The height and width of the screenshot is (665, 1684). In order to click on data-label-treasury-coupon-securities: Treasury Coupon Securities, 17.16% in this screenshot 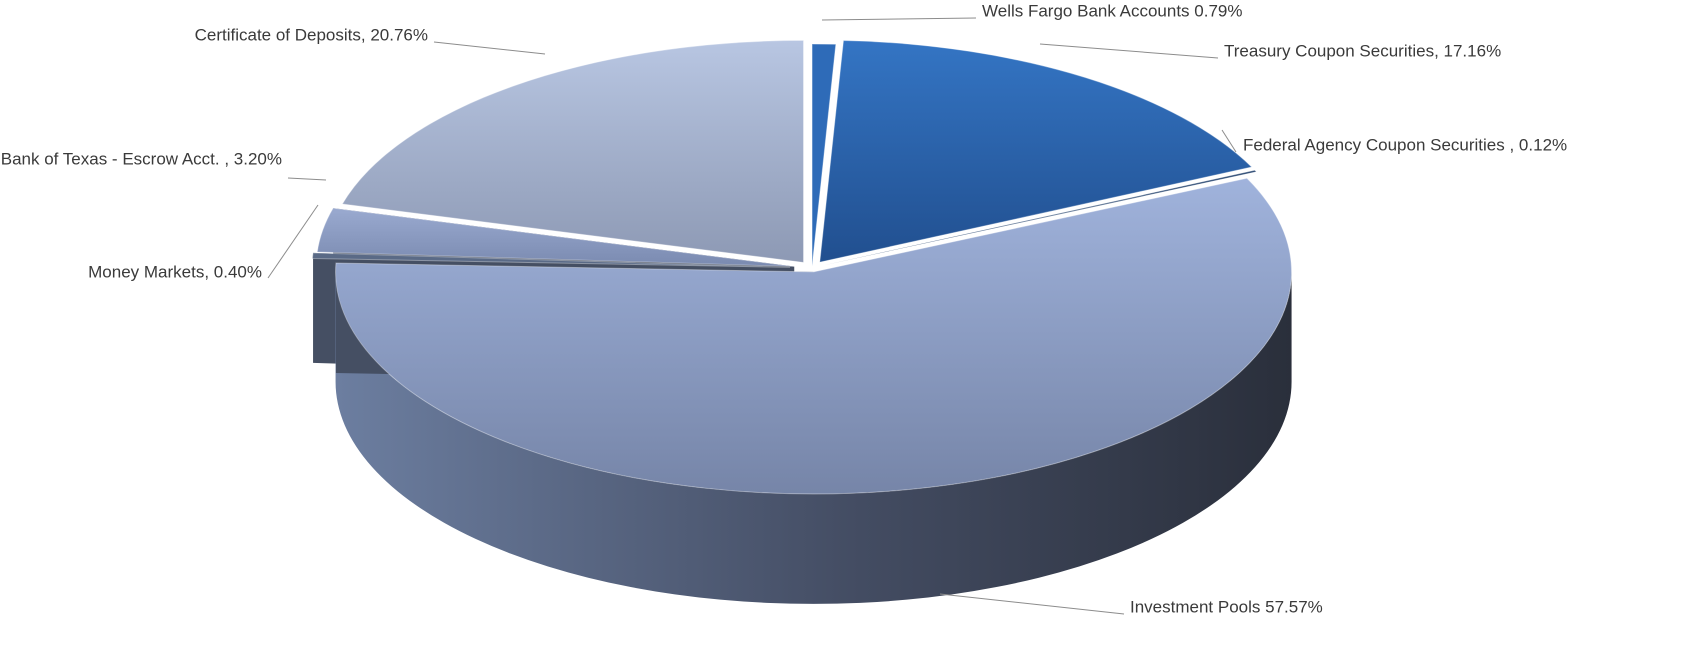, I will do `click(1362, 50)`.